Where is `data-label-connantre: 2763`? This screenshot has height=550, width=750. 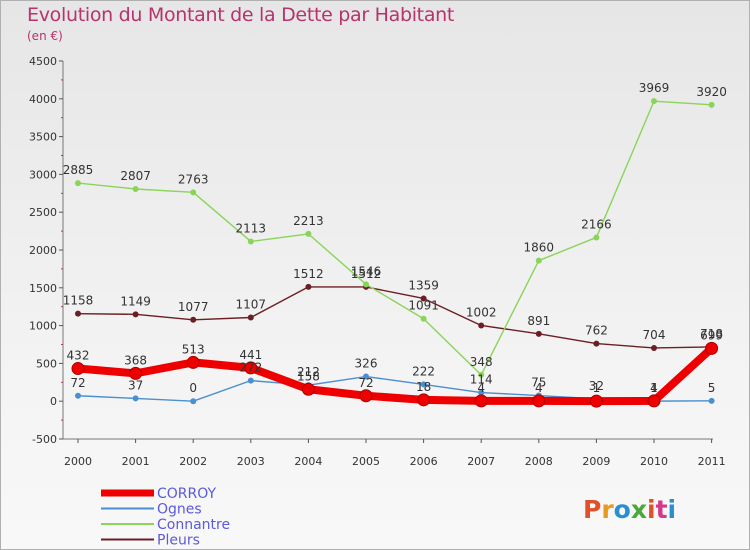 data-label-connantre: 2763 is located at coordinates (193, 179).